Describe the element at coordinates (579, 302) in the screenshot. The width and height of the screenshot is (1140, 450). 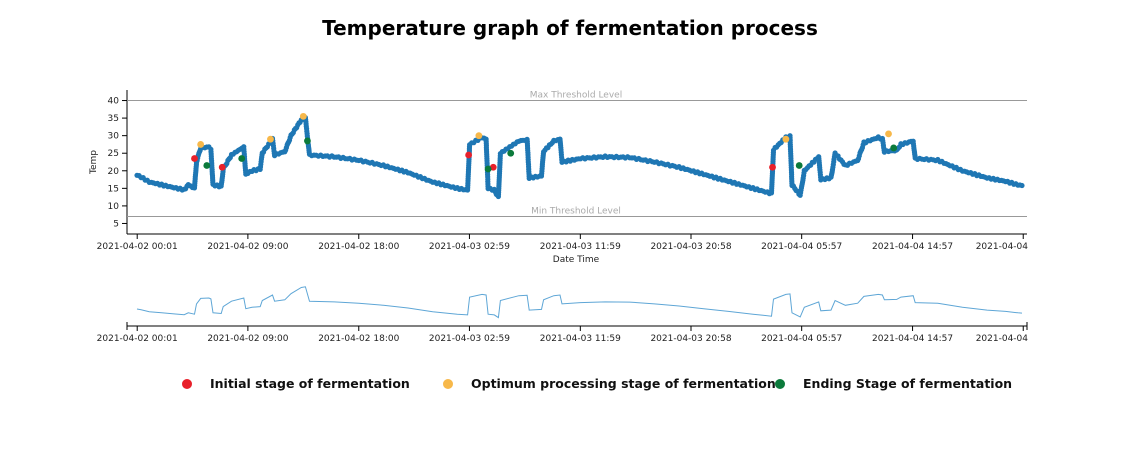
I see `overview-series-line` at that location.